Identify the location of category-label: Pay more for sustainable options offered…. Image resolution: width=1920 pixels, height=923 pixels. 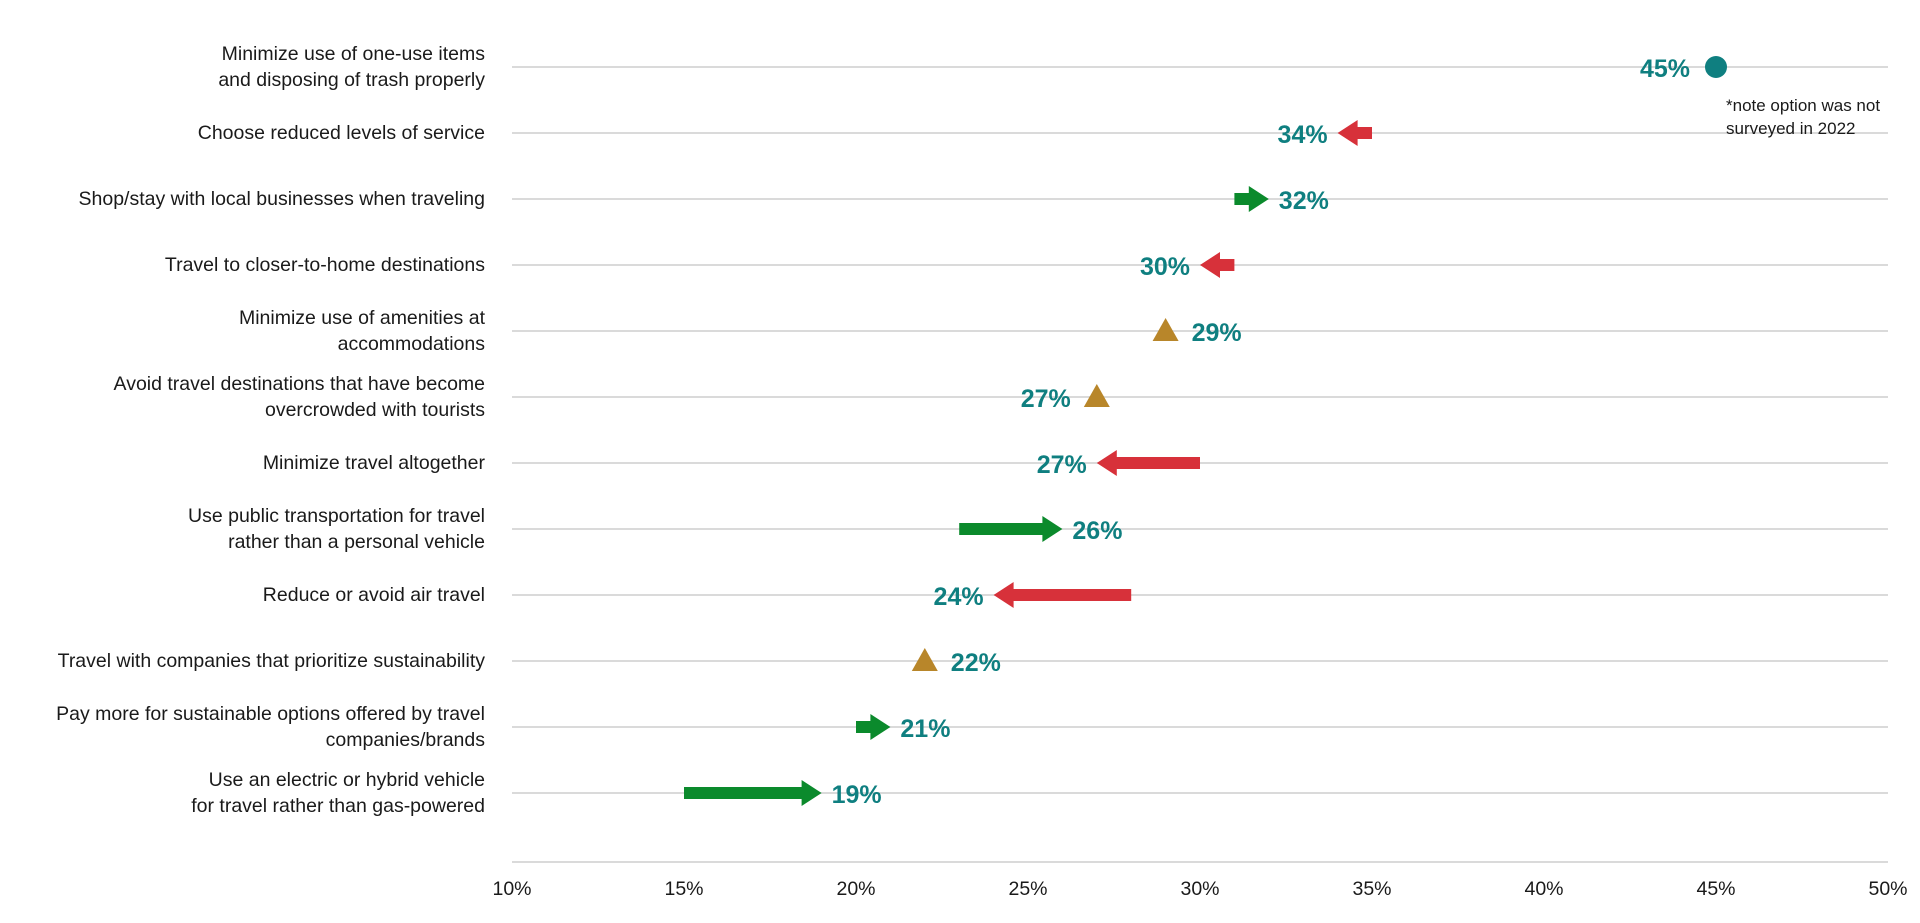
(270, 727).